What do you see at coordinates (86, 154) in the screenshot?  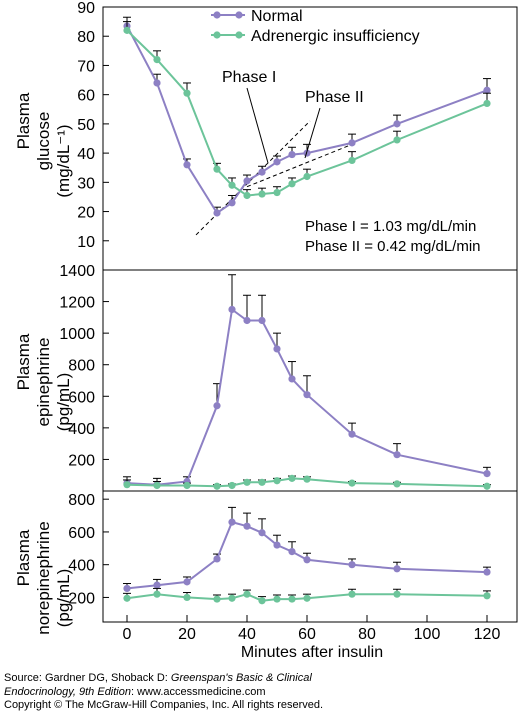 I see `y-tick-label: 40` at bounding box center [86, 154].